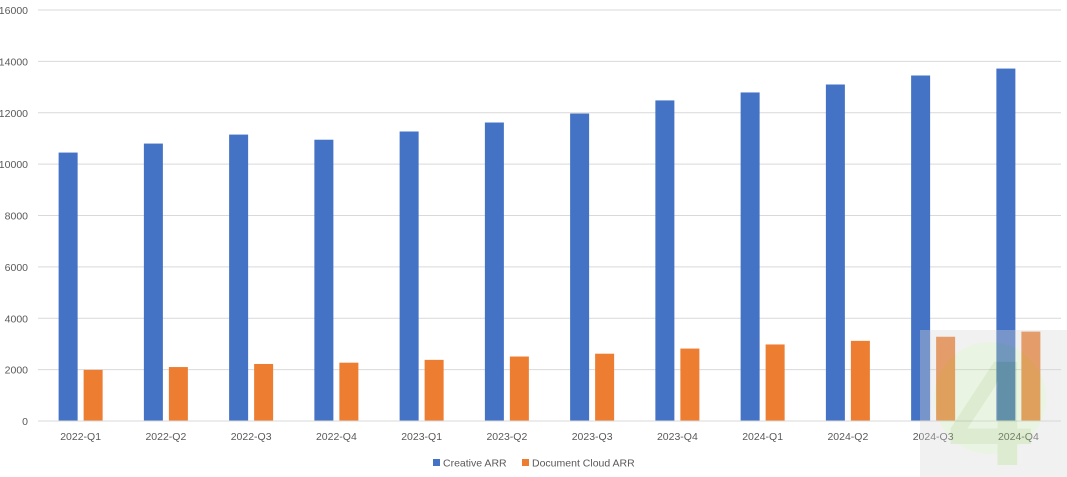 This screenshot has width=1067, height=477. What do you see at coordinates (264, 392) in the screenshot?
I see `bar-document-cloud-arr-2022-Q3` at bounding box center [264, 392].